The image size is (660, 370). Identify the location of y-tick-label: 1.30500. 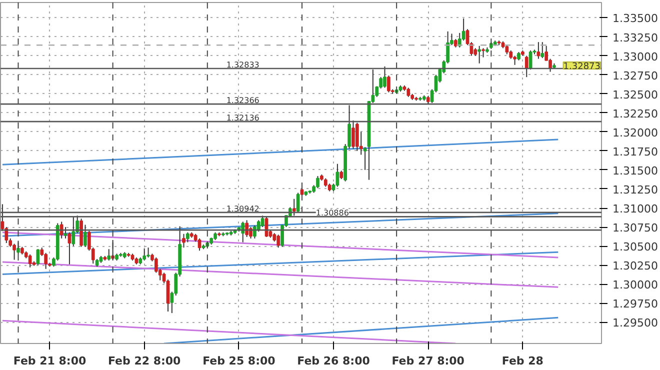
(635, 247).